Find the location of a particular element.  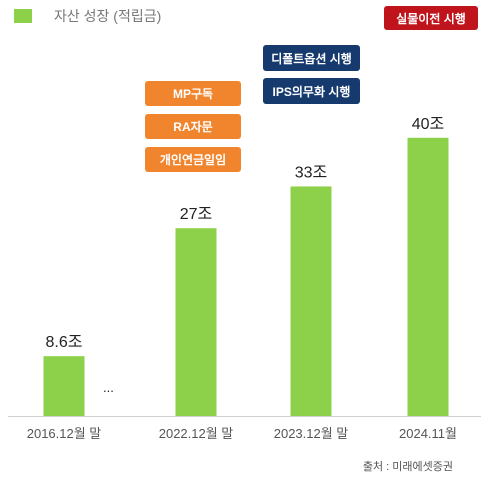

x-tick-label-0: 2016.12월 말 is located at coordinates (64, 433).